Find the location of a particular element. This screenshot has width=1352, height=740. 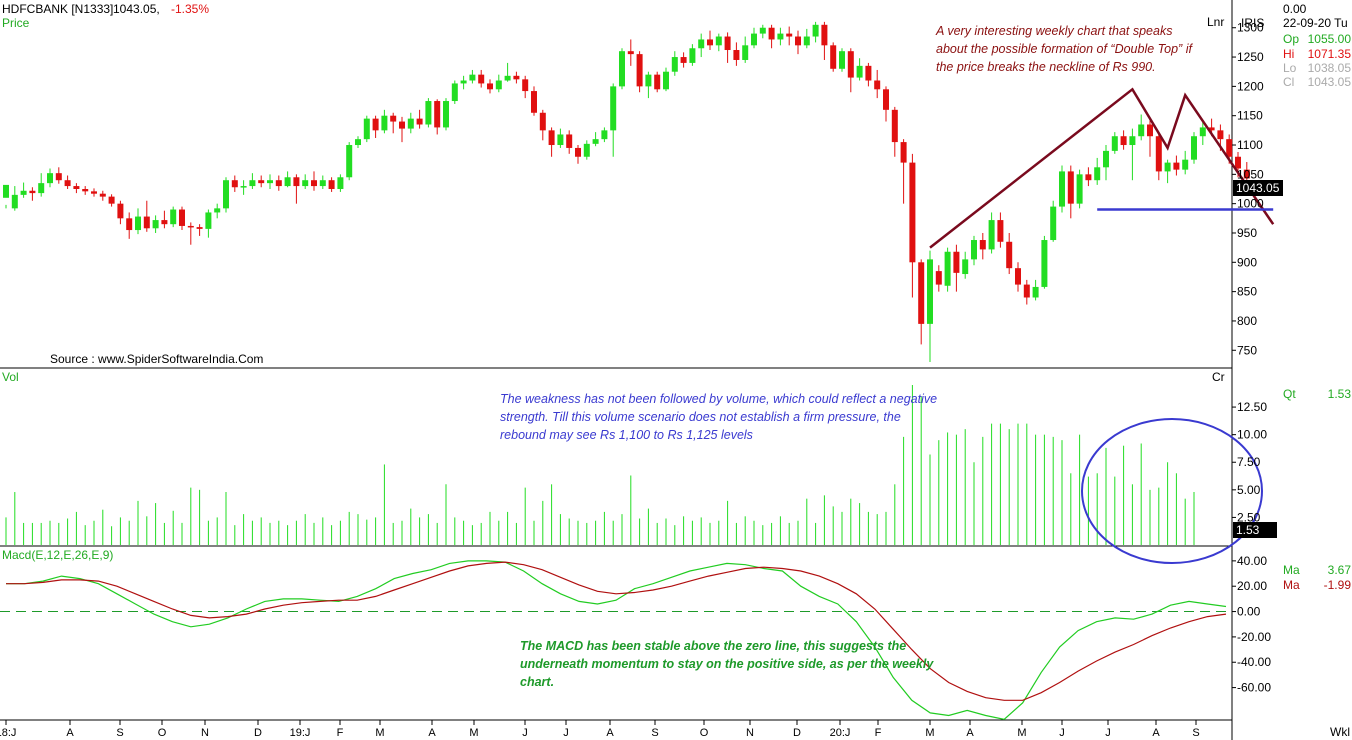

price-tick-label: 1150 is located at coordinates (1250, 116).